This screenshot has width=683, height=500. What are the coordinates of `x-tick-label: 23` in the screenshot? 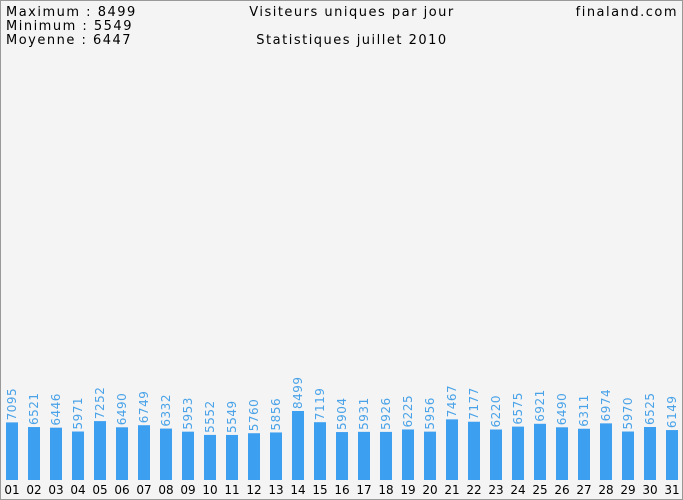 It's located at (495, 490).